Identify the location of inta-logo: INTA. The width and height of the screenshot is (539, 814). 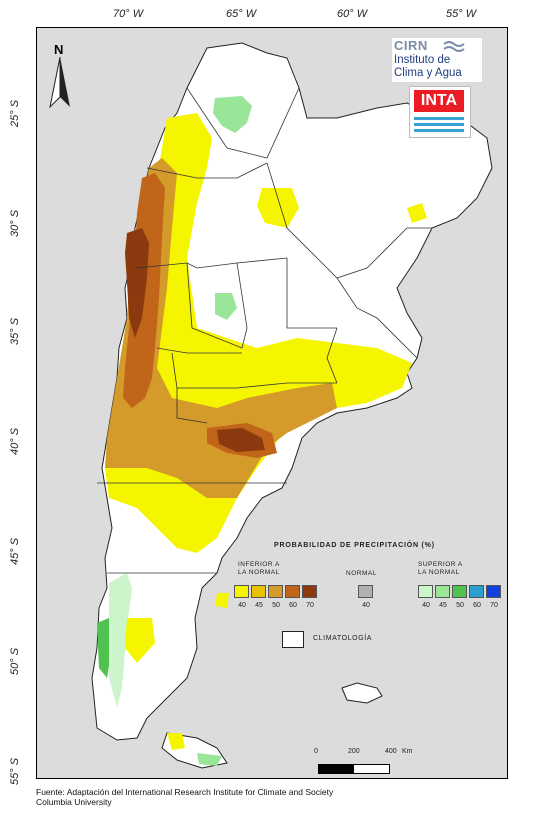
(440, 112).